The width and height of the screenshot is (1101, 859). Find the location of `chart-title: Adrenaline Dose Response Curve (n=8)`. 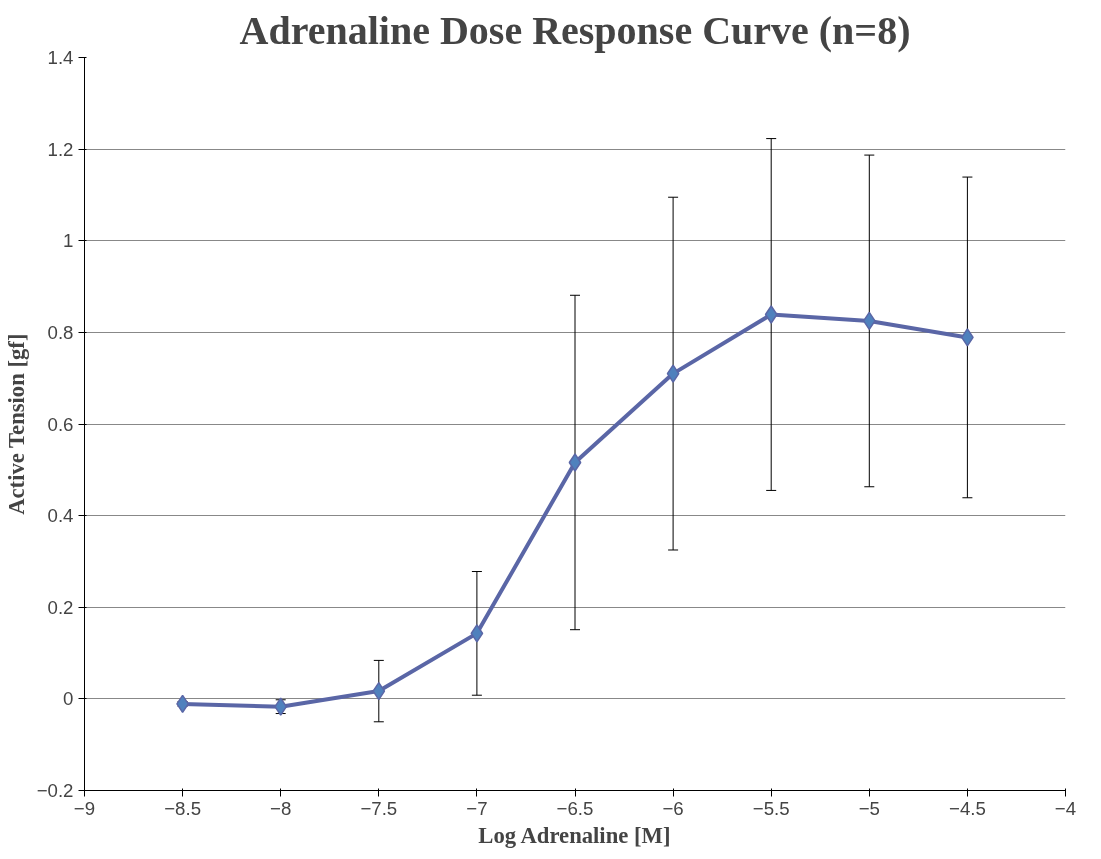

chart-title: Adrenaline Dose Response Curve (n=8) is located at coordinates (575, 30).